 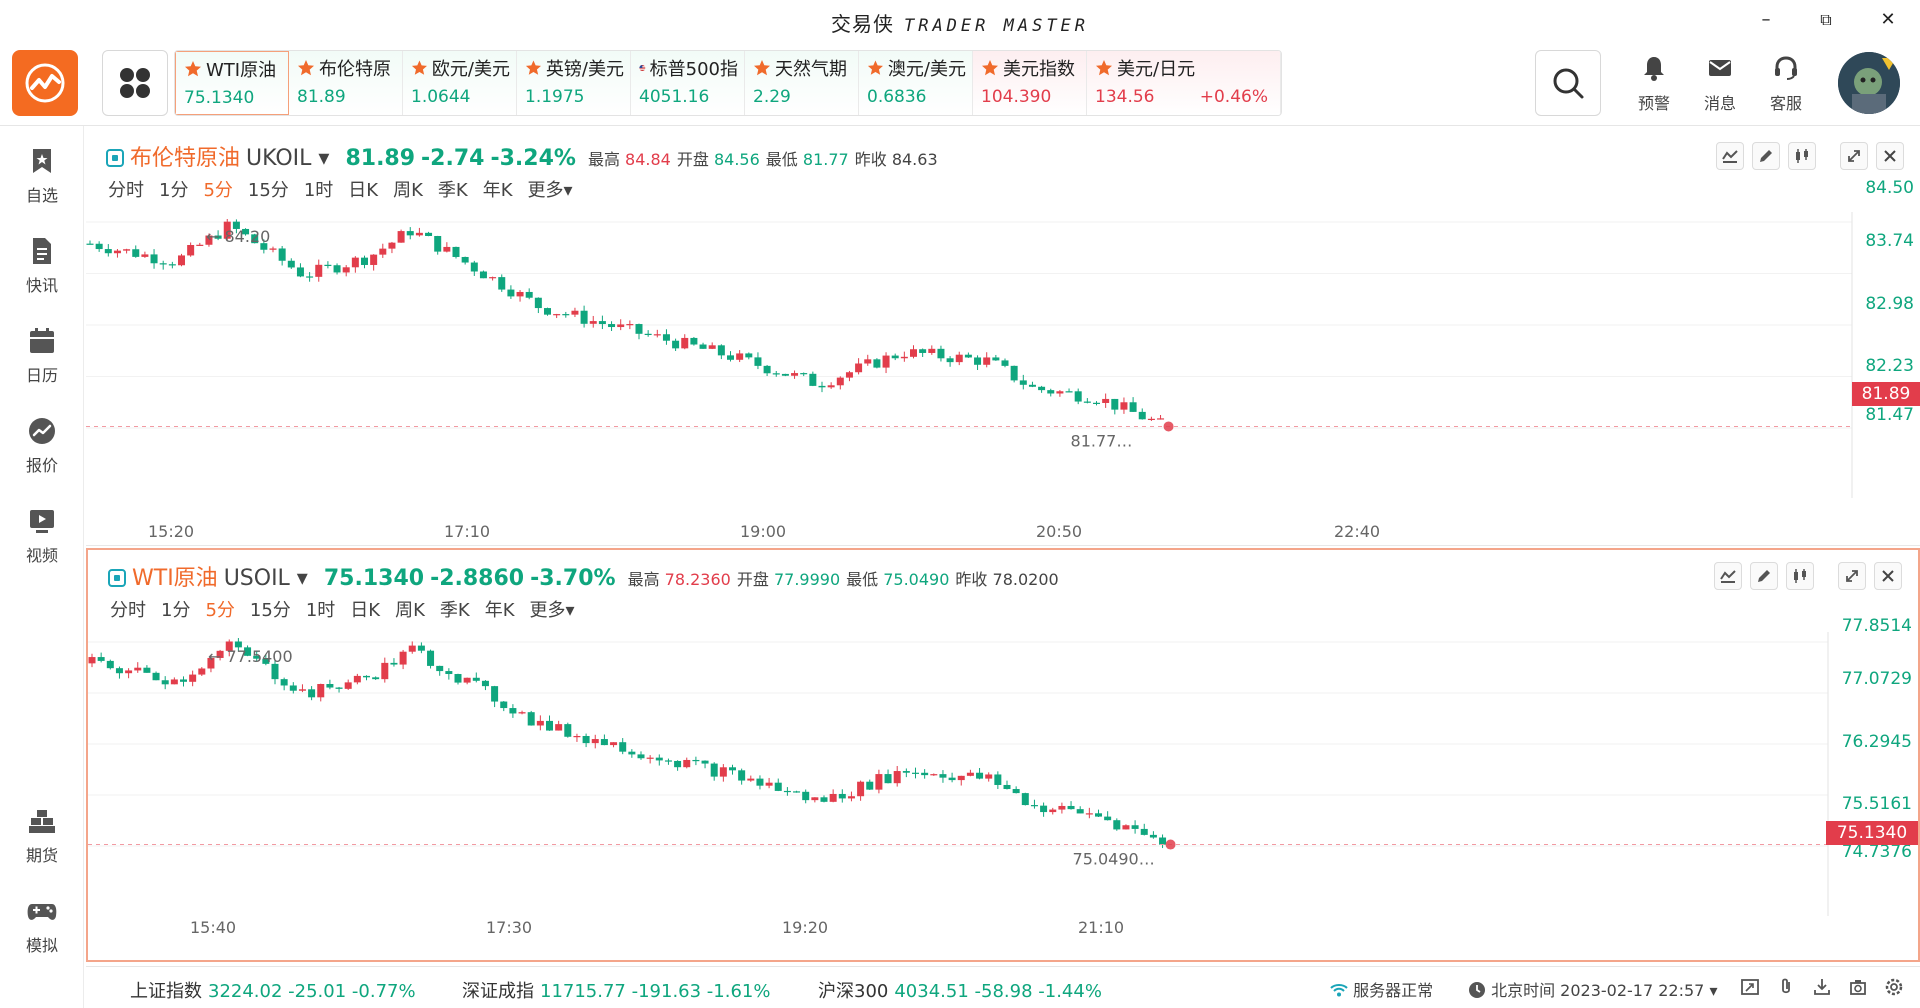 I want to click on ticker-item: 澳元/美元 0.6836, so click(x=916, y=83).